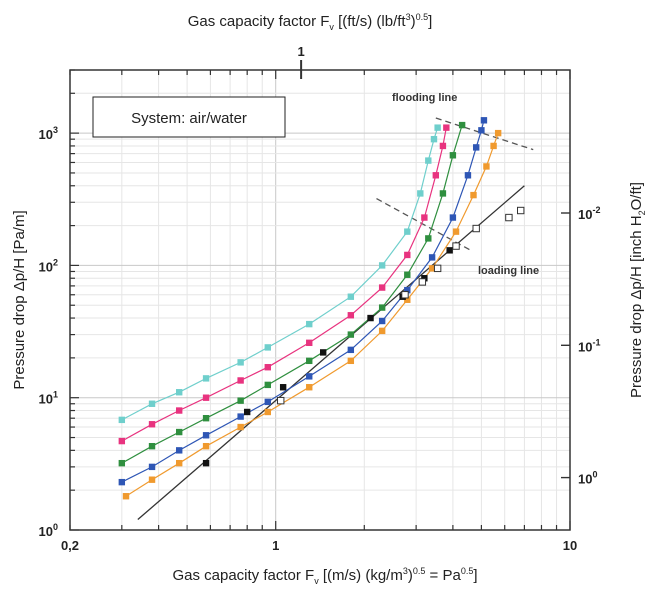  I want to click on flooding-line, so click(484, 134).